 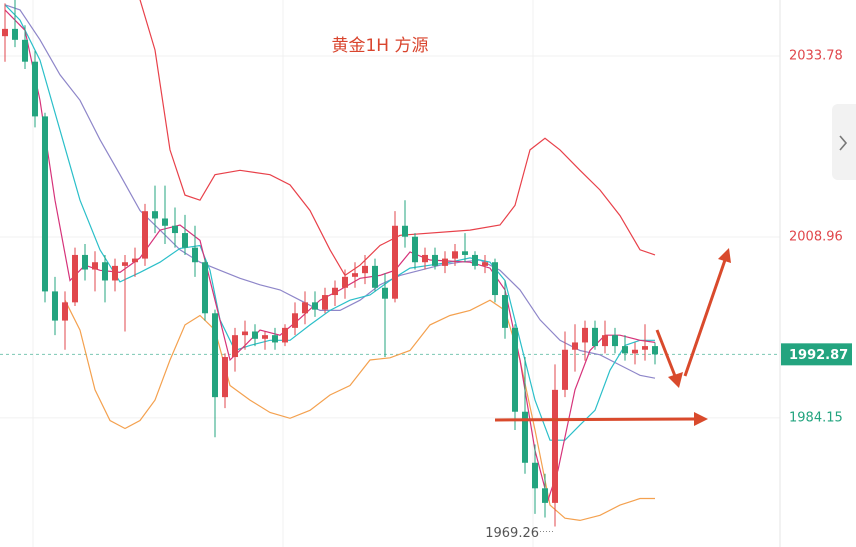 I want to click on side-tab, so click(x=844, y=142).